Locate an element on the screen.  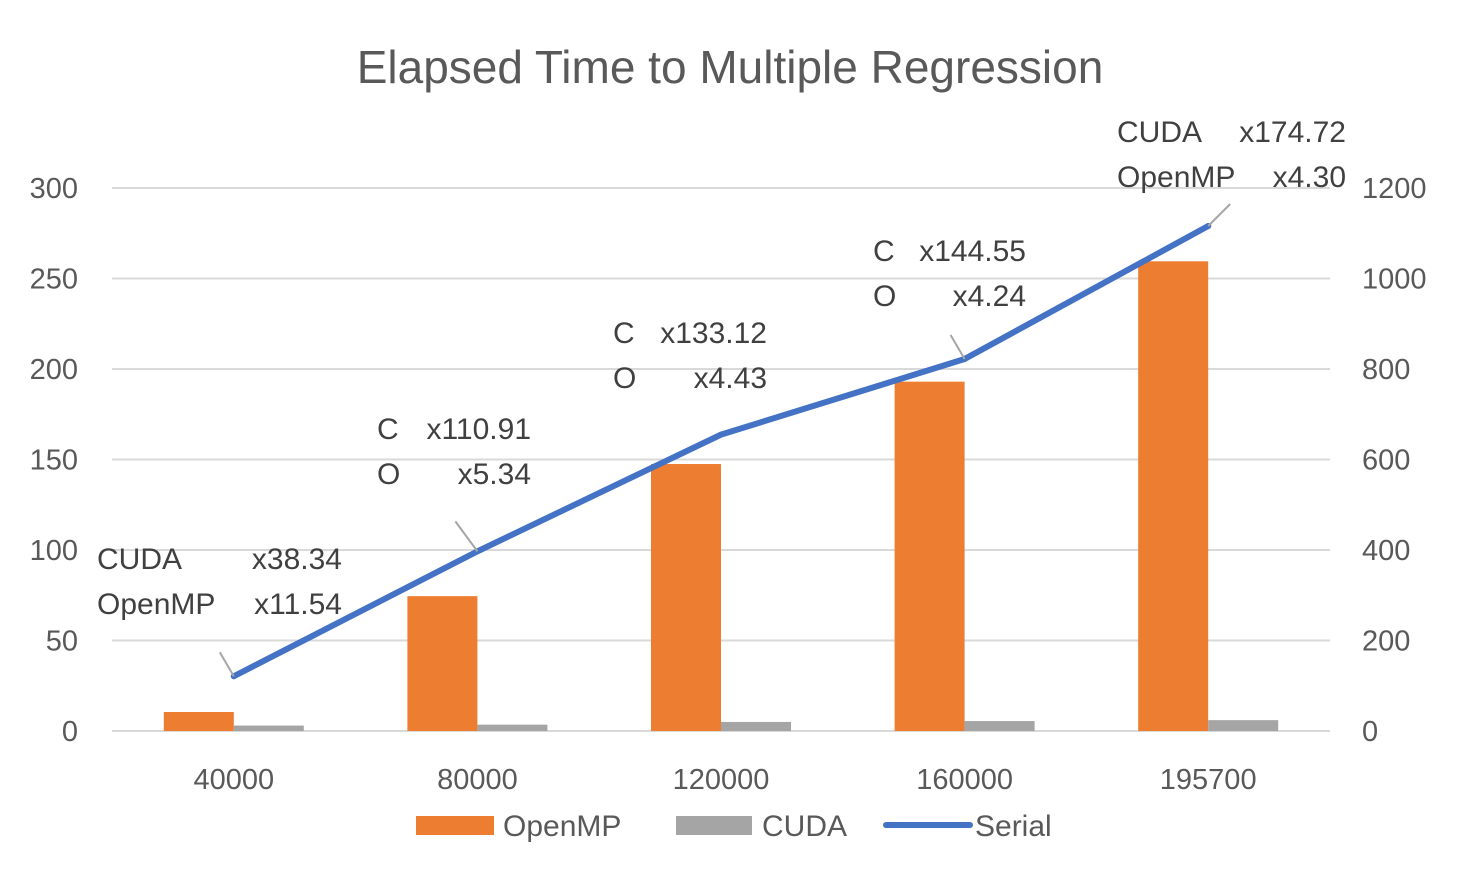
category-label: 40000 is located at coordinates (233, 780).